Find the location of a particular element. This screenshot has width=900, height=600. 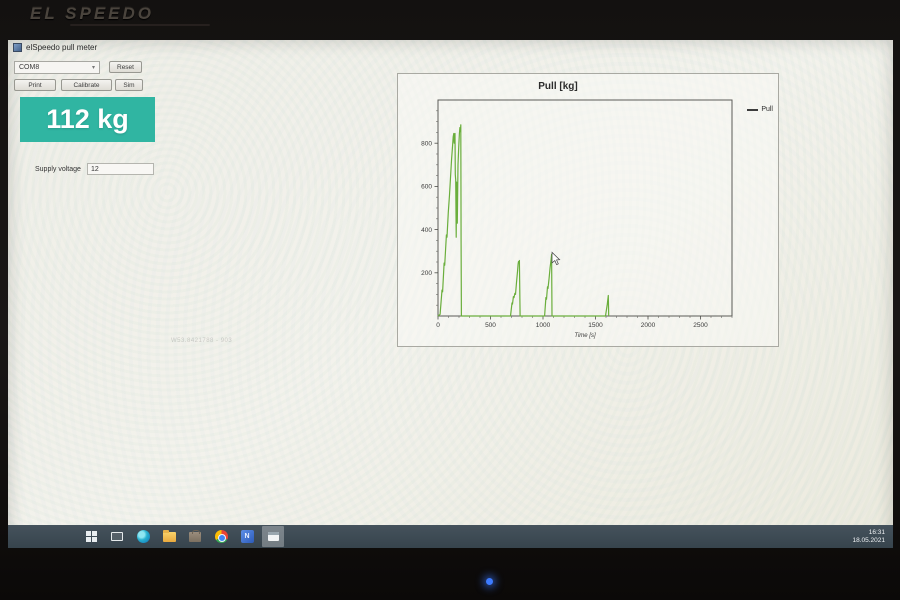

series-pull is located at coordinates (523, 220).